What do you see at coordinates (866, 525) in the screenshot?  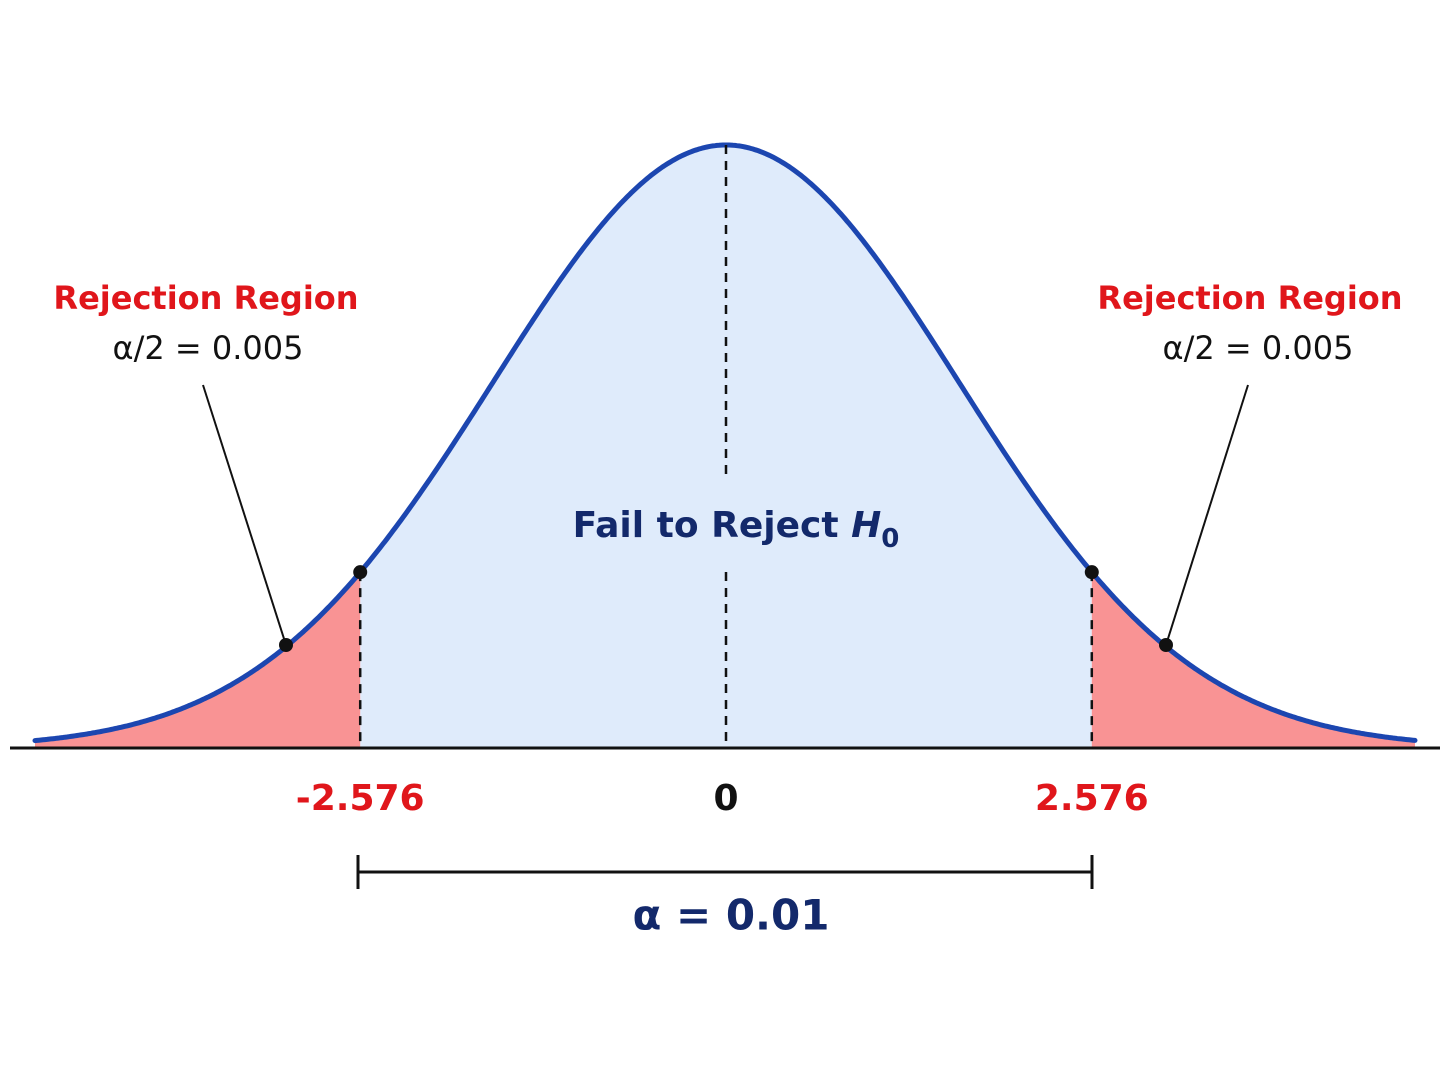 I see `label-variable: H` at bounding box center [866, 525].